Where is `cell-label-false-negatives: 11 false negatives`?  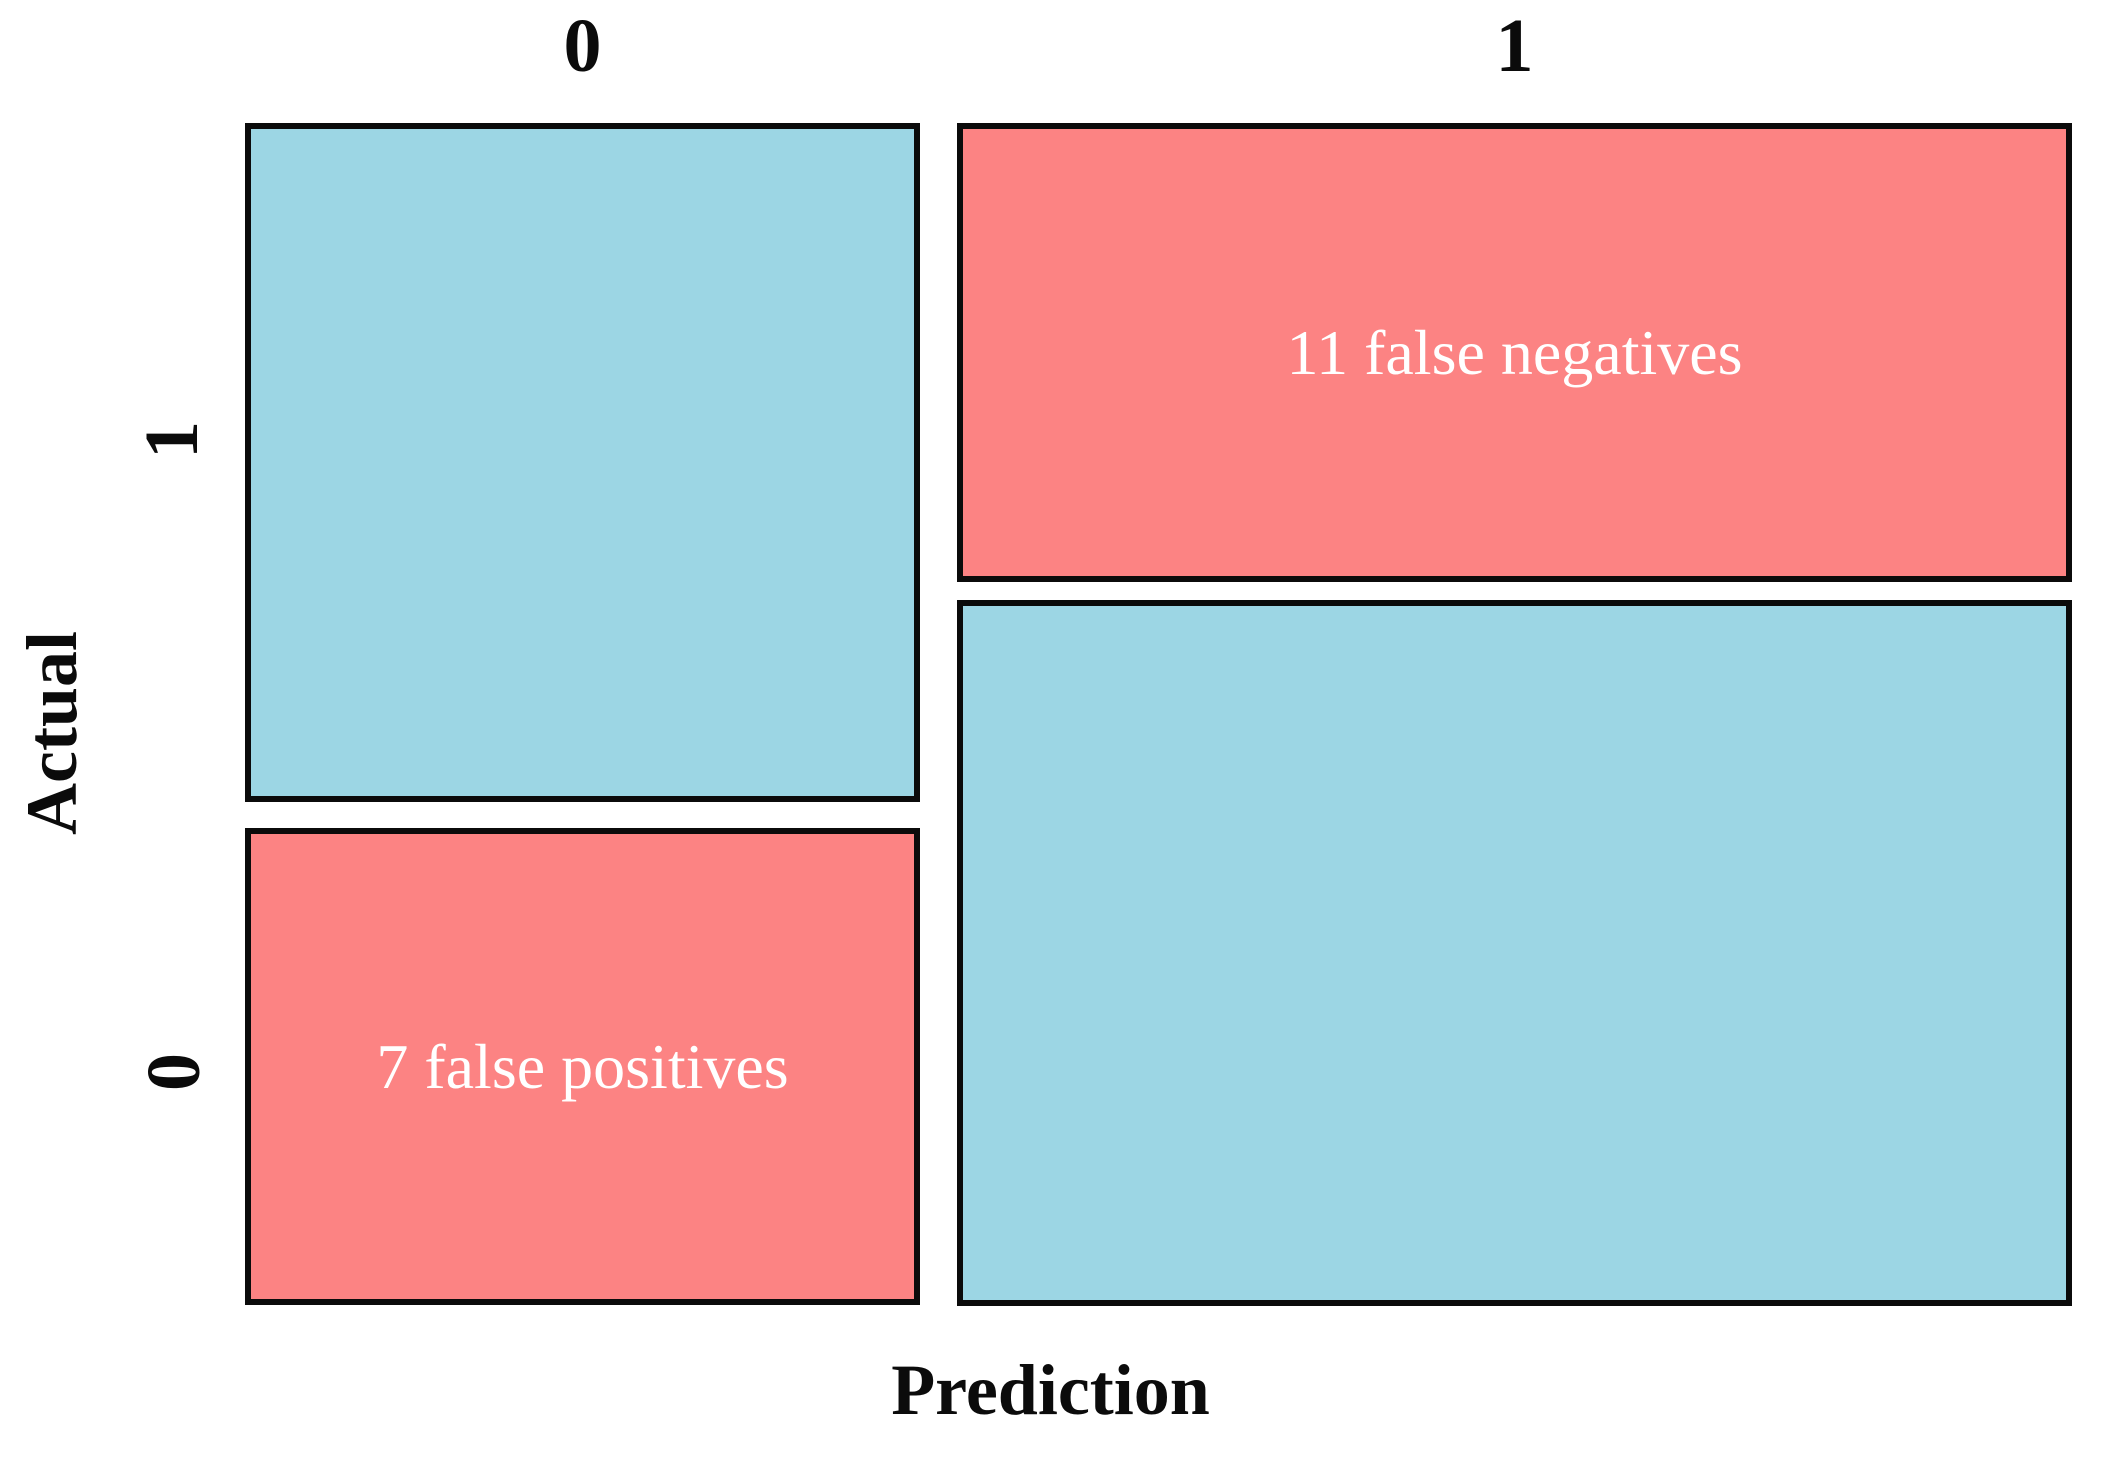 cell-label-false-negatives: 11 false negatives is located at coordinates (1514, 352).